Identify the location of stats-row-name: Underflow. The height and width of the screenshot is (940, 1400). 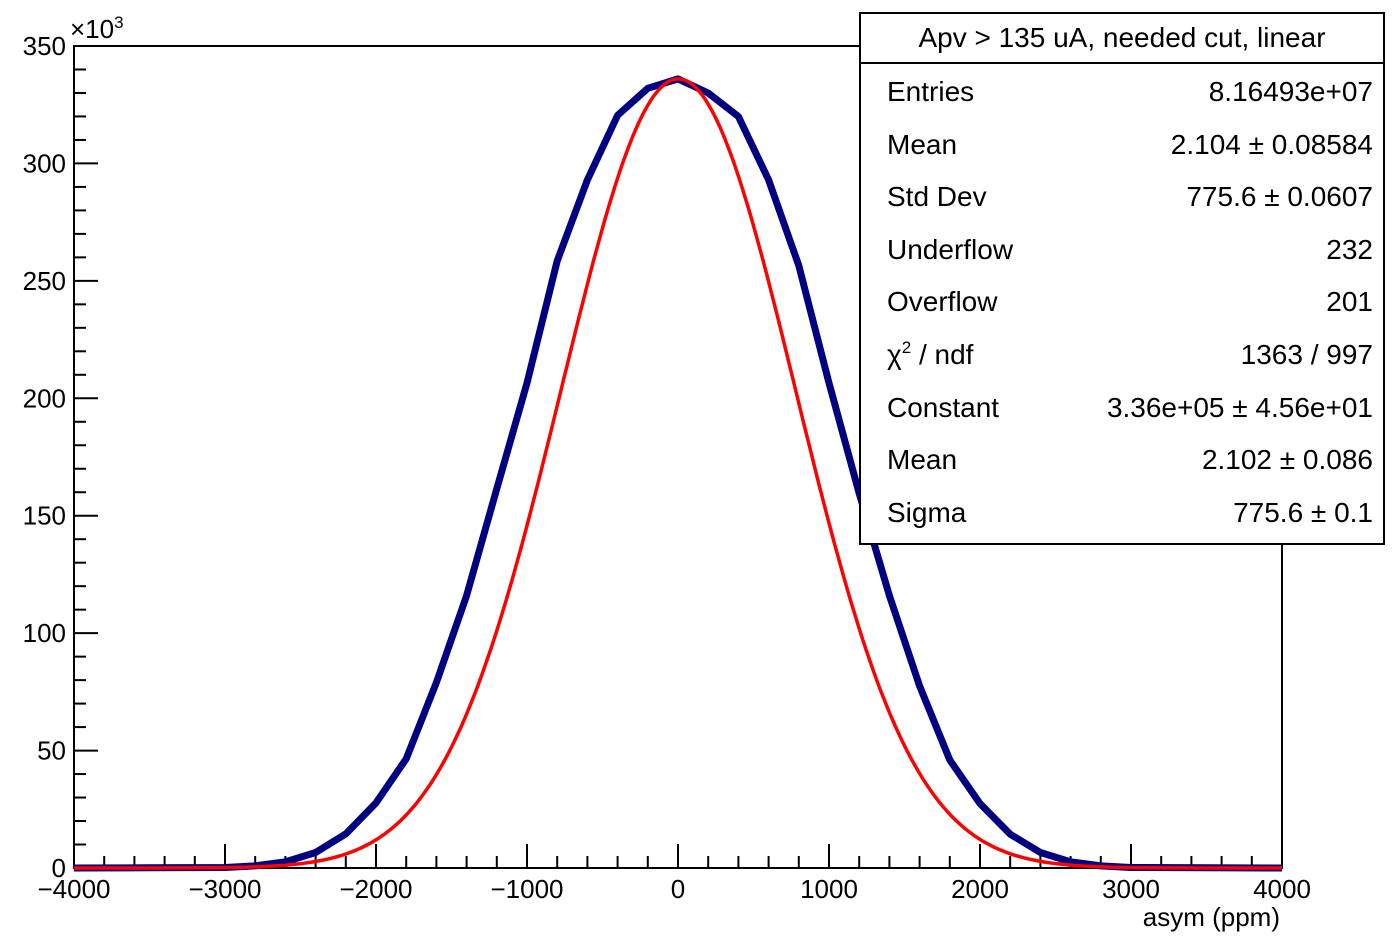
(950, 250).